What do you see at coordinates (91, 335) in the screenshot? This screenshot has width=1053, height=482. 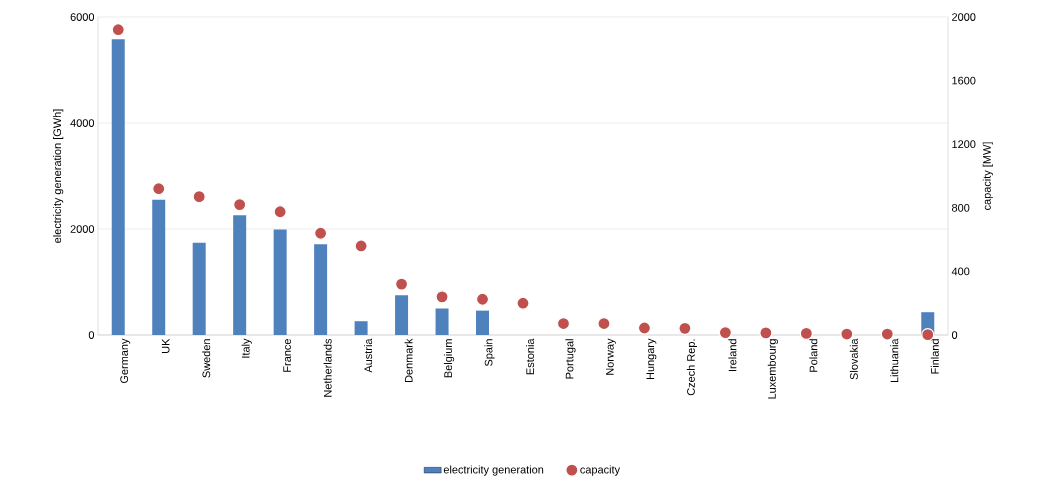 I see `y-tick-label: 0` at bounding box center [91, 335].